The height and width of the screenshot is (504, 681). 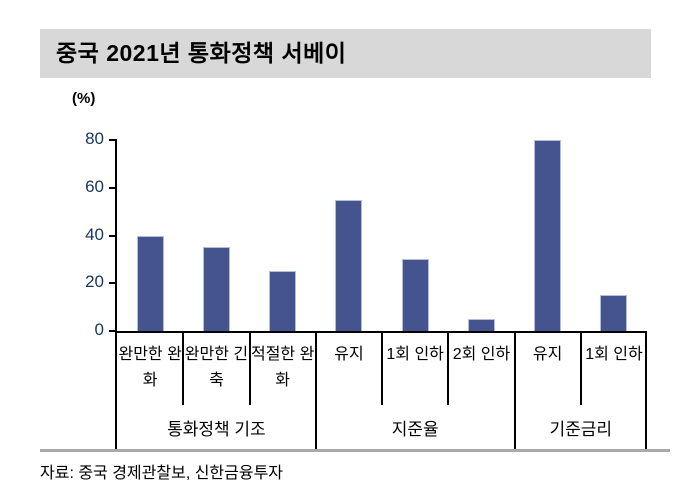 I want to click on category-label: 완만한 완화, so click(x=150, y=367).